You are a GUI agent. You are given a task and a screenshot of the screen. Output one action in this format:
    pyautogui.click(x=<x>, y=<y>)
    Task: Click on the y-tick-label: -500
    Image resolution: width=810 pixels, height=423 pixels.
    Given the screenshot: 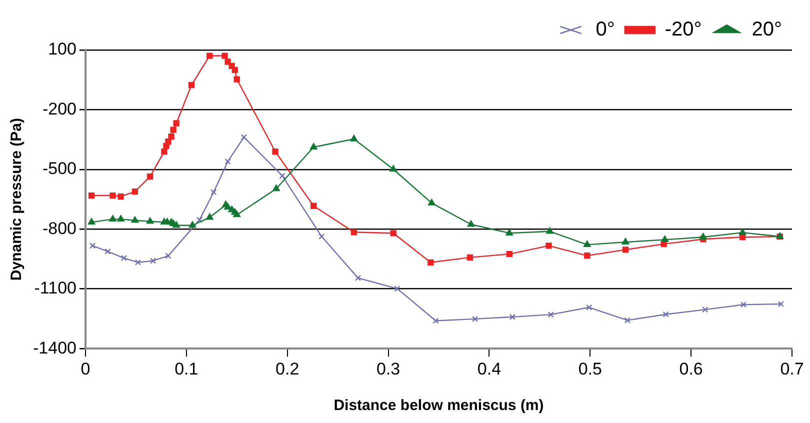 What is the action you would take?
    pyautogui.click(x=59, y=168)
    